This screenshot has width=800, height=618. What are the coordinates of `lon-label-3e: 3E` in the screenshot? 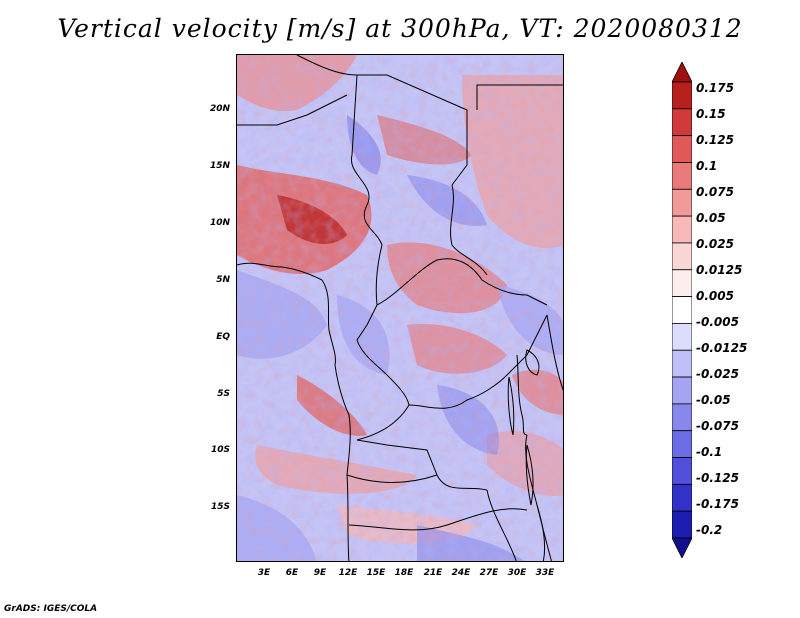 It's located at (264, 573).